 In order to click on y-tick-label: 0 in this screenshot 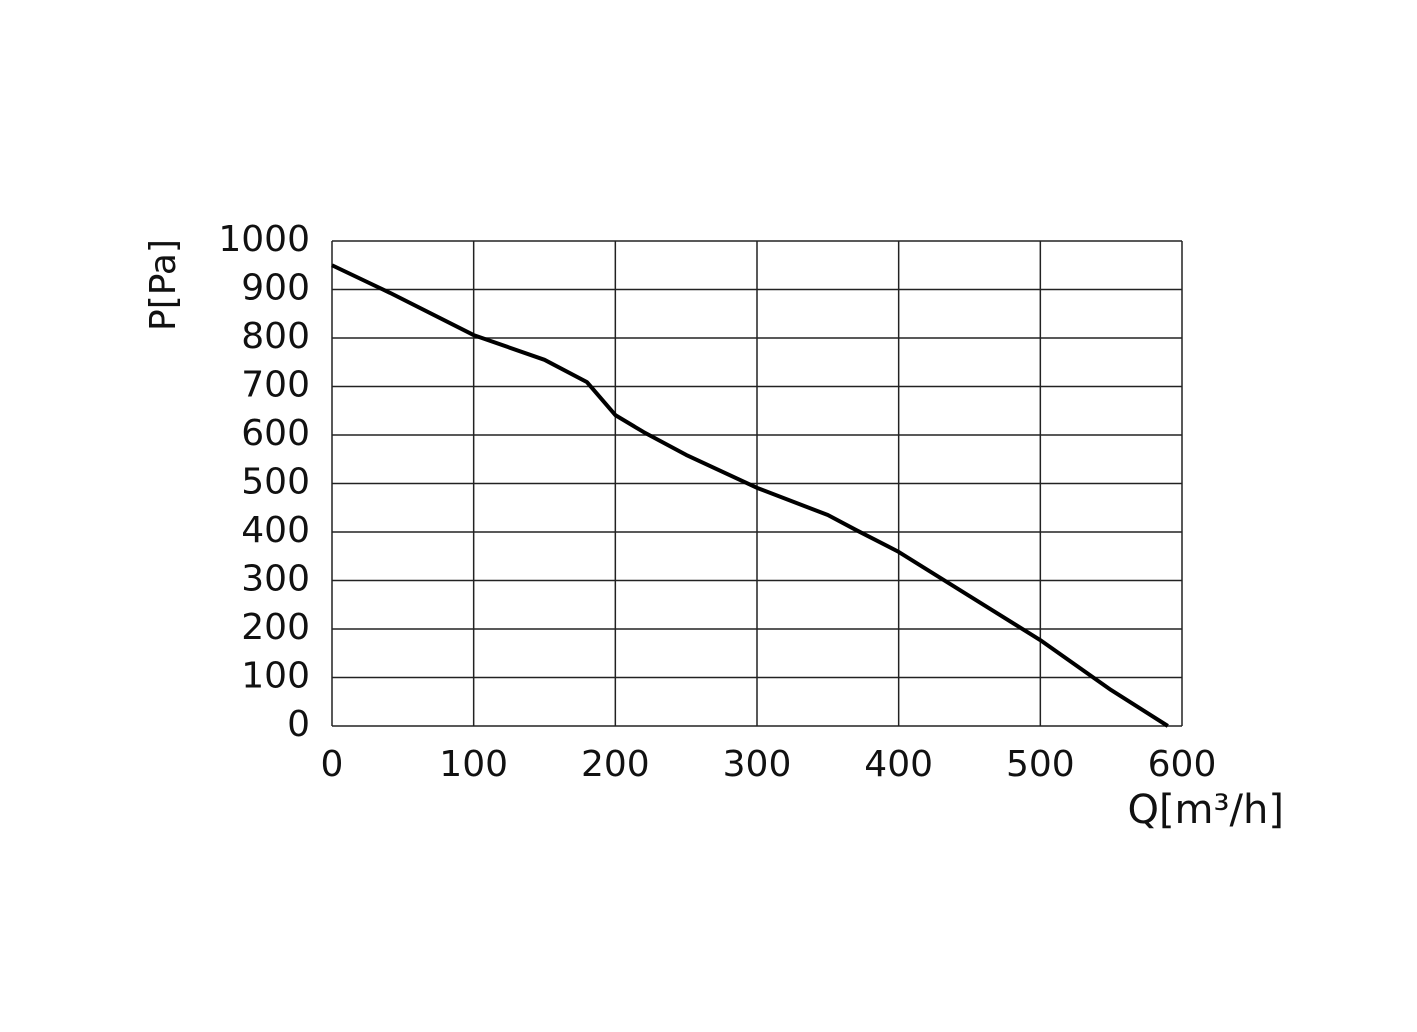, I will do `click(298, 724)`.